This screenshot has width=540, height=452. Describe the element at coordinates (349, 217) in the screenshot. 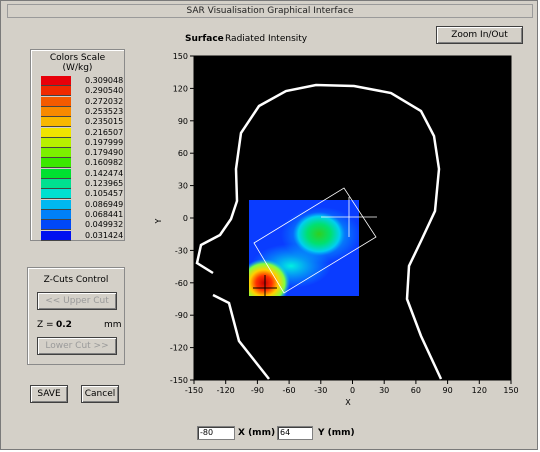

I see `crosshair-white` at that location.